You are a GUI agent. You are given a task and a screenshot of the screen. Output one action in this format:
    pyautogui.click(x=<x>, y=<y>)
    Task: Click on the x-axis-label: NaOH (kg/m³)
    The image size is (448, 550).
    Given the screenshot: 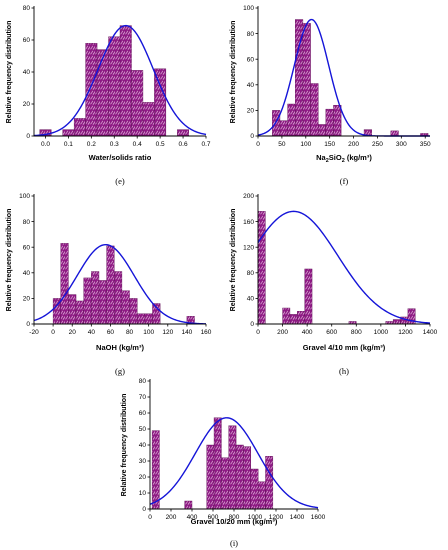 What is the action you would take?
    pyautogui.click(x=120, y=347)
    